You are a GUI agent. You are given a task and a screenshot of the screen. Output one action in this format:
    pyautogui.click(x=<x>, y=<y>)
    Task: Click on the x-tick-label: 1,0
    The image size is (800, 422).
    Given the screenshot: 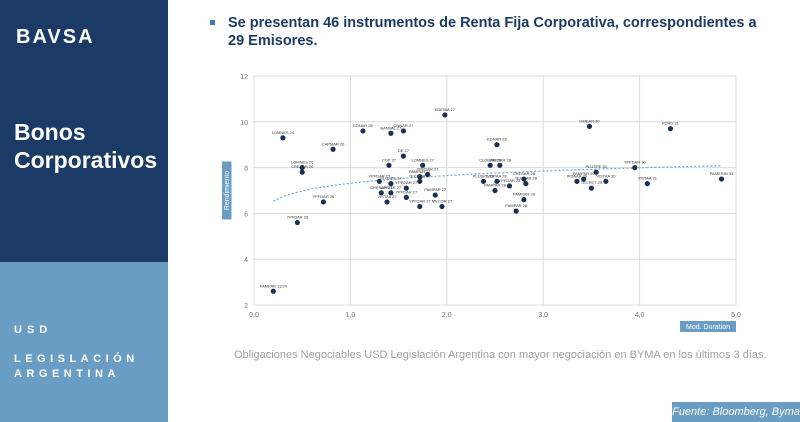 What is the action you would take?
    pyautogui.click(x=351, y=315)
    